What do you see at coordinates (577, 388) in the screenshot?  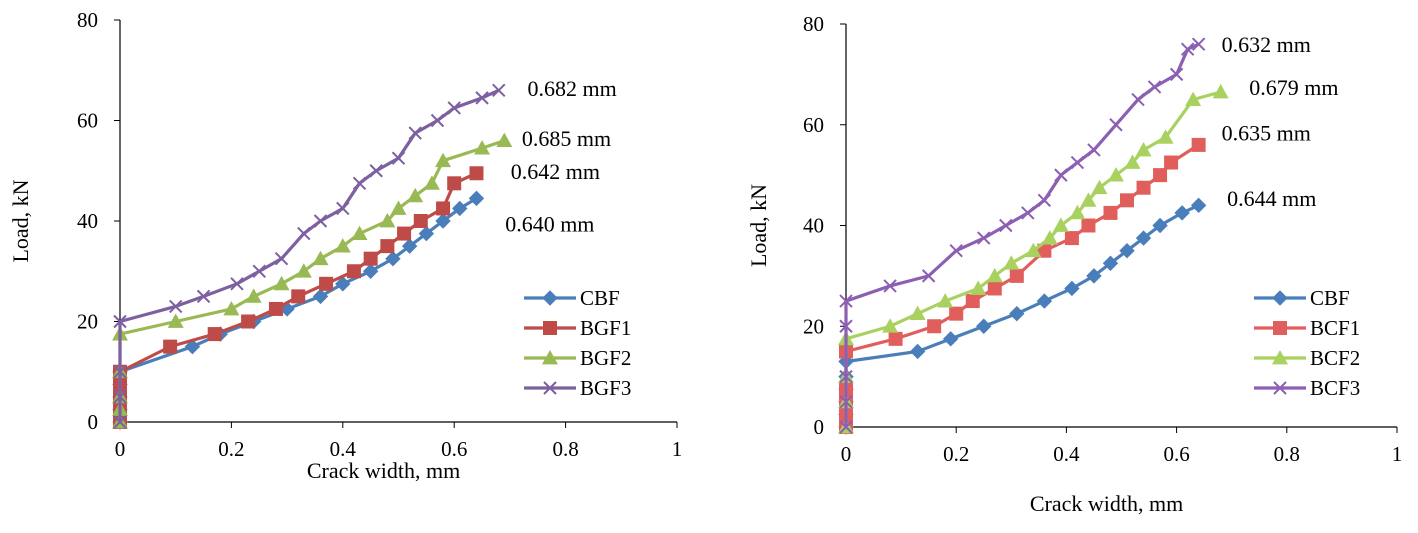 I see `legend-item-bgf3: BGF3` at bounding box center [577, 388].